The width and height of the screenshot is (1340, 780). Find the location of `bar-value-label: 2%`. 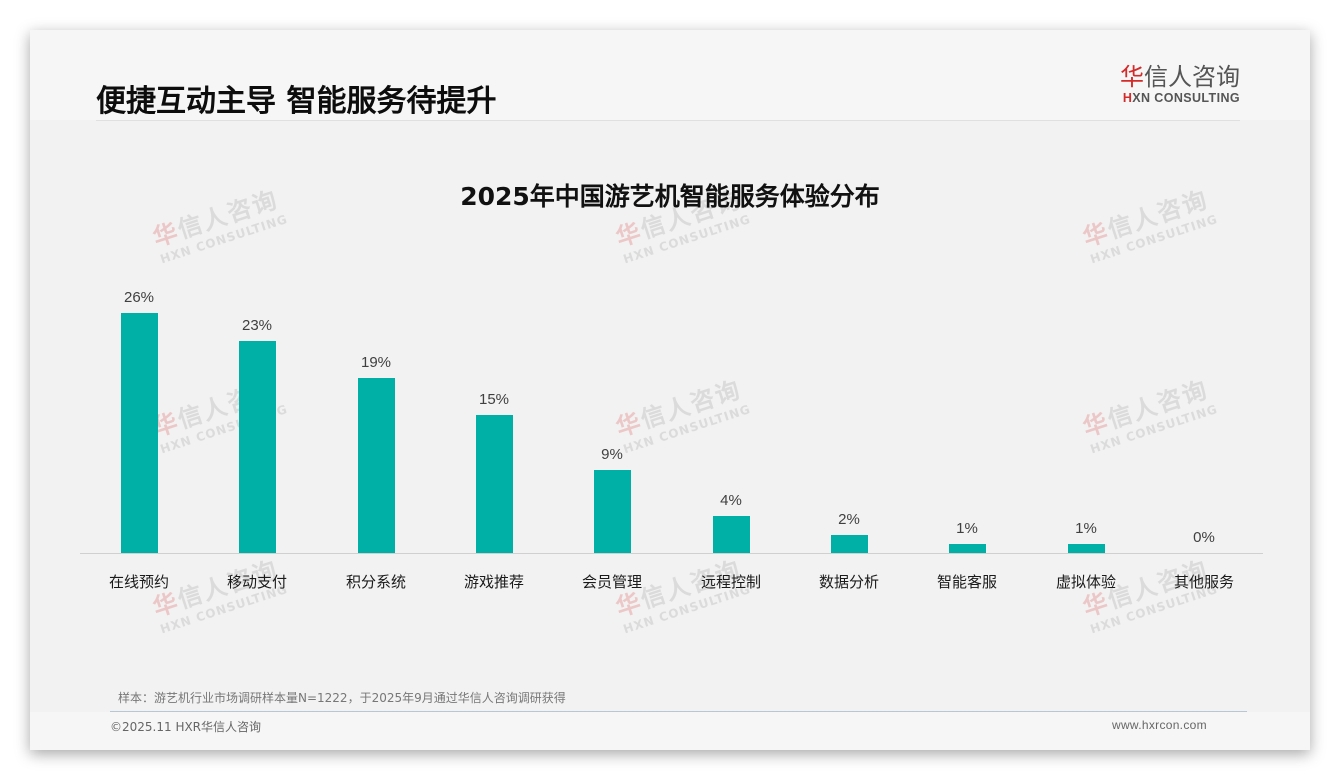

bar-value-label: 2% is located at coordinates (849, 519).